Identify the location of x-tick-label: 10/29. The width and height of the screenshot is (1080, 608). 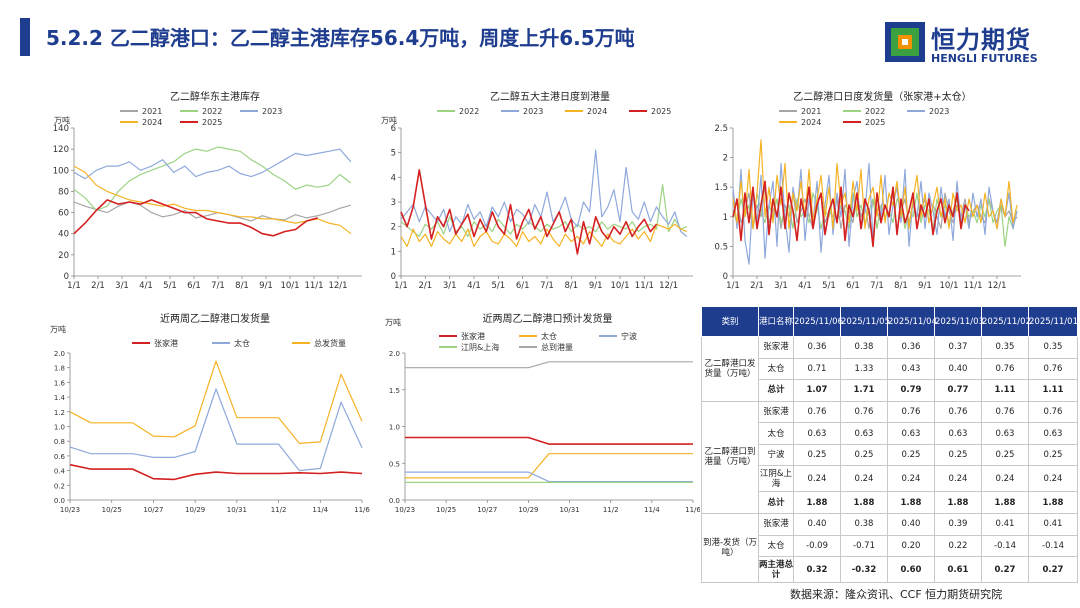
(195, 510).